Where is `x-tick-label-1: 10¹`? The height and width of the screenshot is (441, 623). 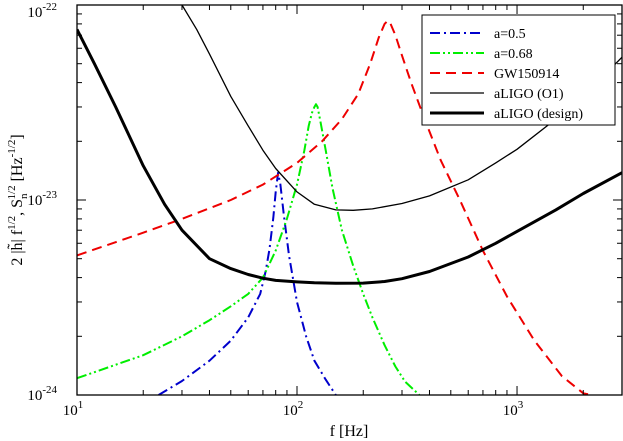
x-tick-label-1: 10¹ is located at coordinates (73, 409).